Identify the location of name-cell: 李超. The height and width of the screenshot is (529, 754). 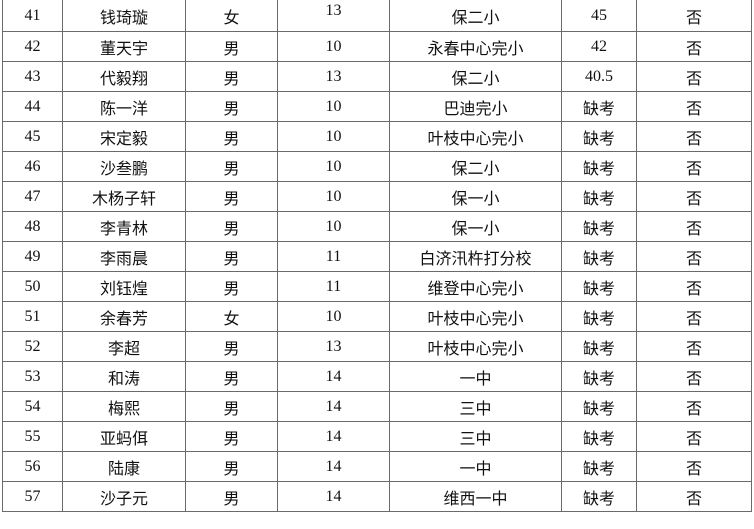
(124, 346).